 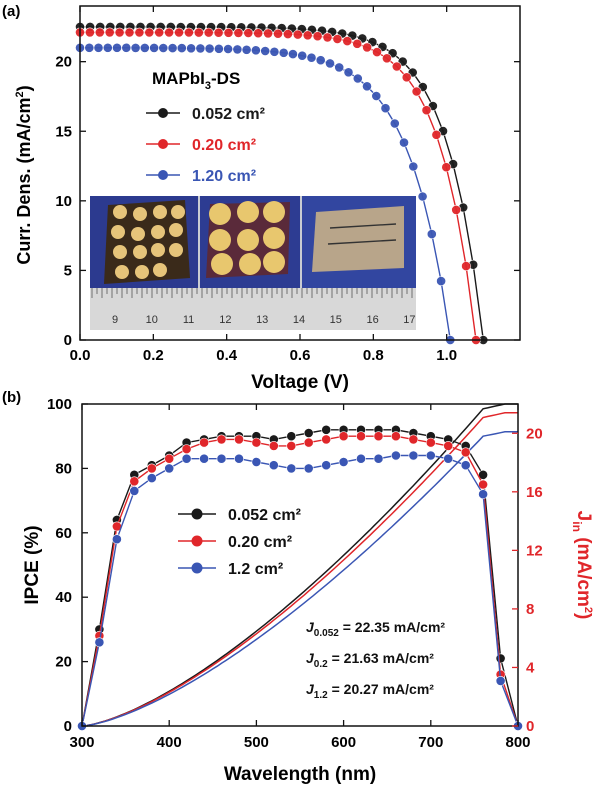 I want to click on panel-b-ytick-label-5: 100, so click(x=59, y=404).